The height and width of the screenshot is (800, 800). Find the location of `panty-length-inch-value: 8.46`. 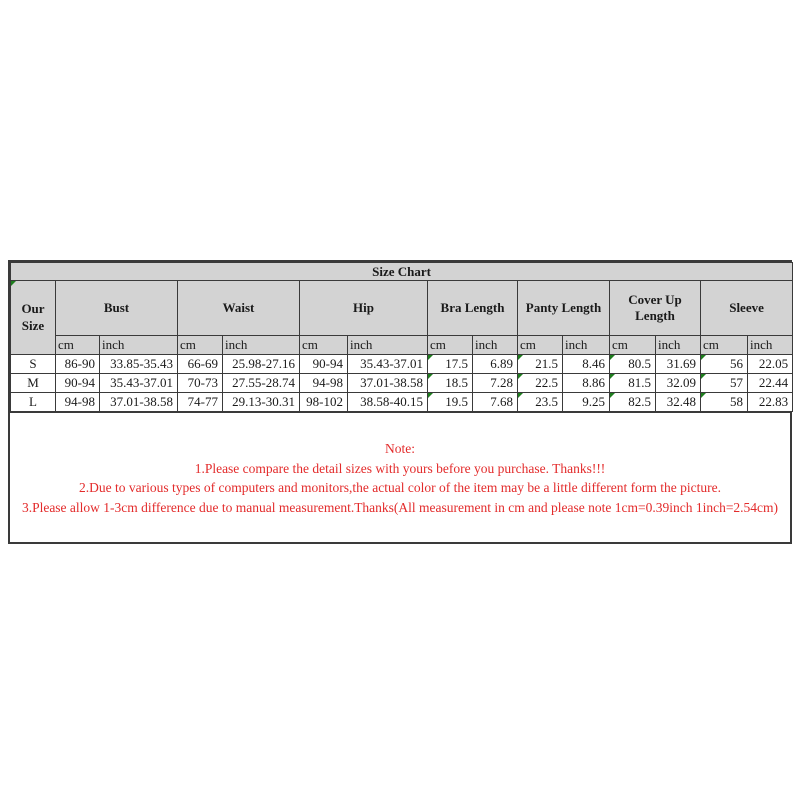

panty-length-inch-value: 8.46 is located at coordinates (586, 364).